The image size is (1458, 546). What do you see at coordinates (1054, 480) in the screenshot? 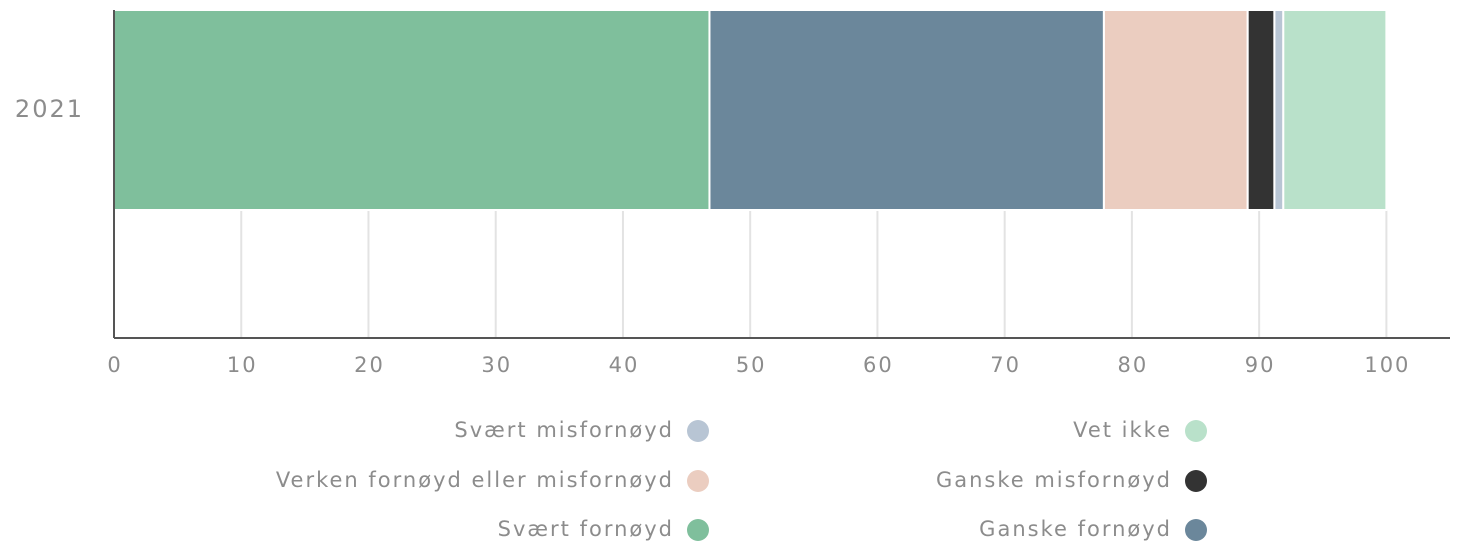
I see `legend-label: Ganske misfornøyd` at bounding box center [1054, 480].